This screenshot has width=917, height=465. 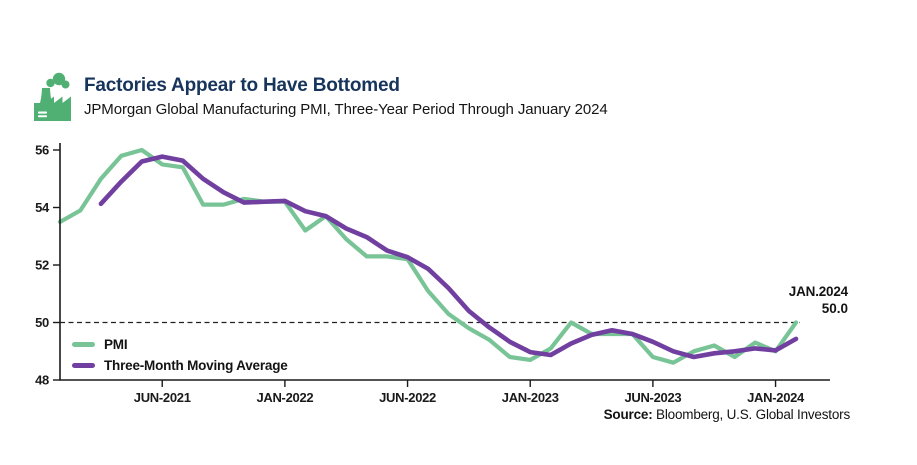 I want to click on y-tick-label: 54, so click(x=42, y=207).